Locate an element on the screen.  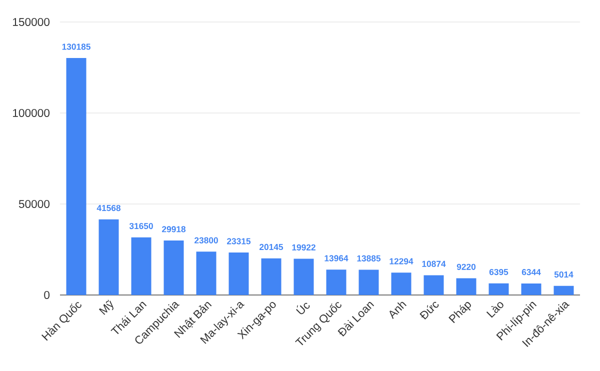
data-label: 23315 is located at coordinates (239, 241).